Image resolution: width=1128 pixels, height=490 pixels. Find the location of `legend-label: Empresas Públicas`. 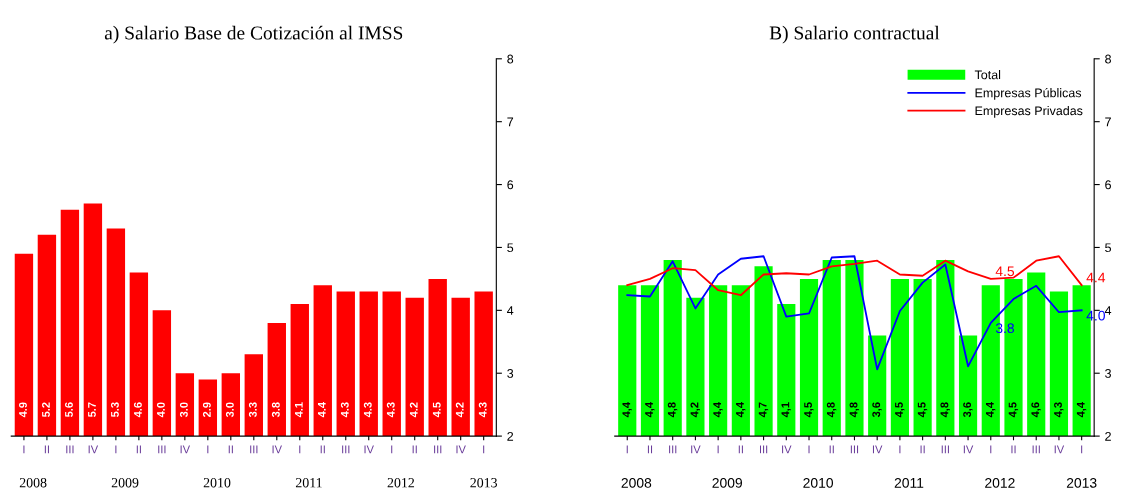

legend-label: Empresas Públicas is located at coordinates (1028, 93).